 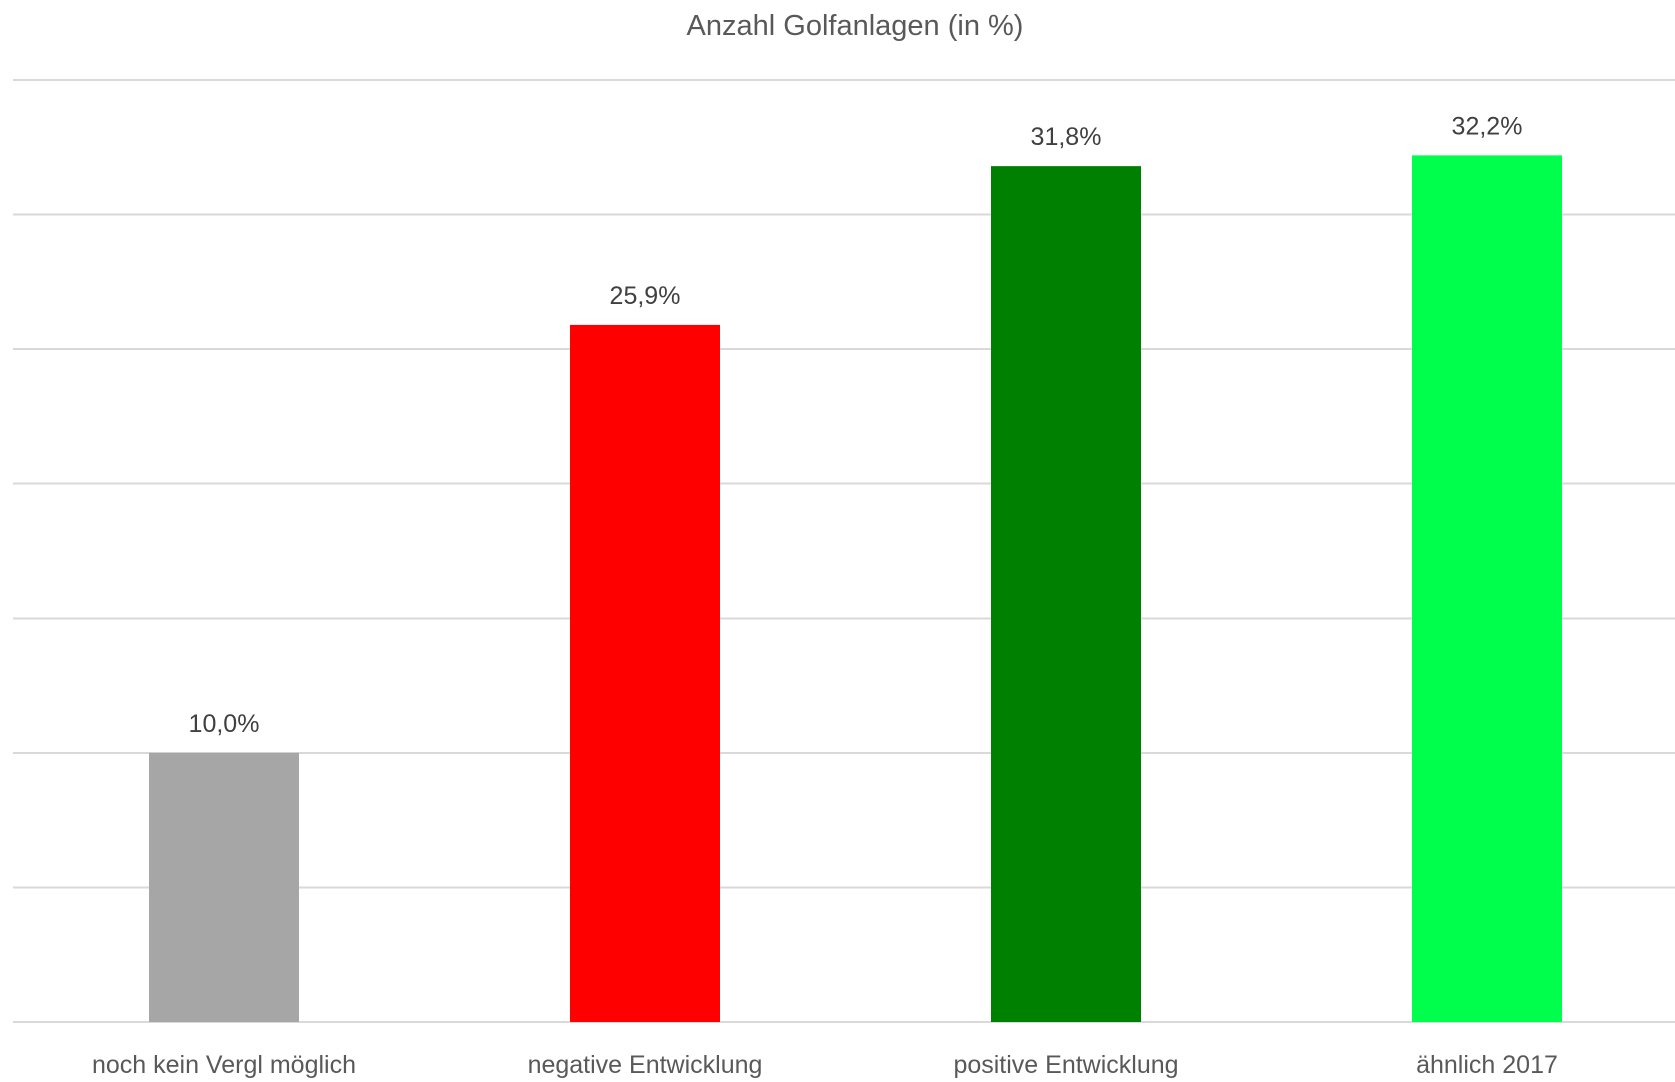 What do you see at coordinates (224, 724) in the screenshot?
I see `data-label-1: 10,0%` at bounding box center [224, 724].